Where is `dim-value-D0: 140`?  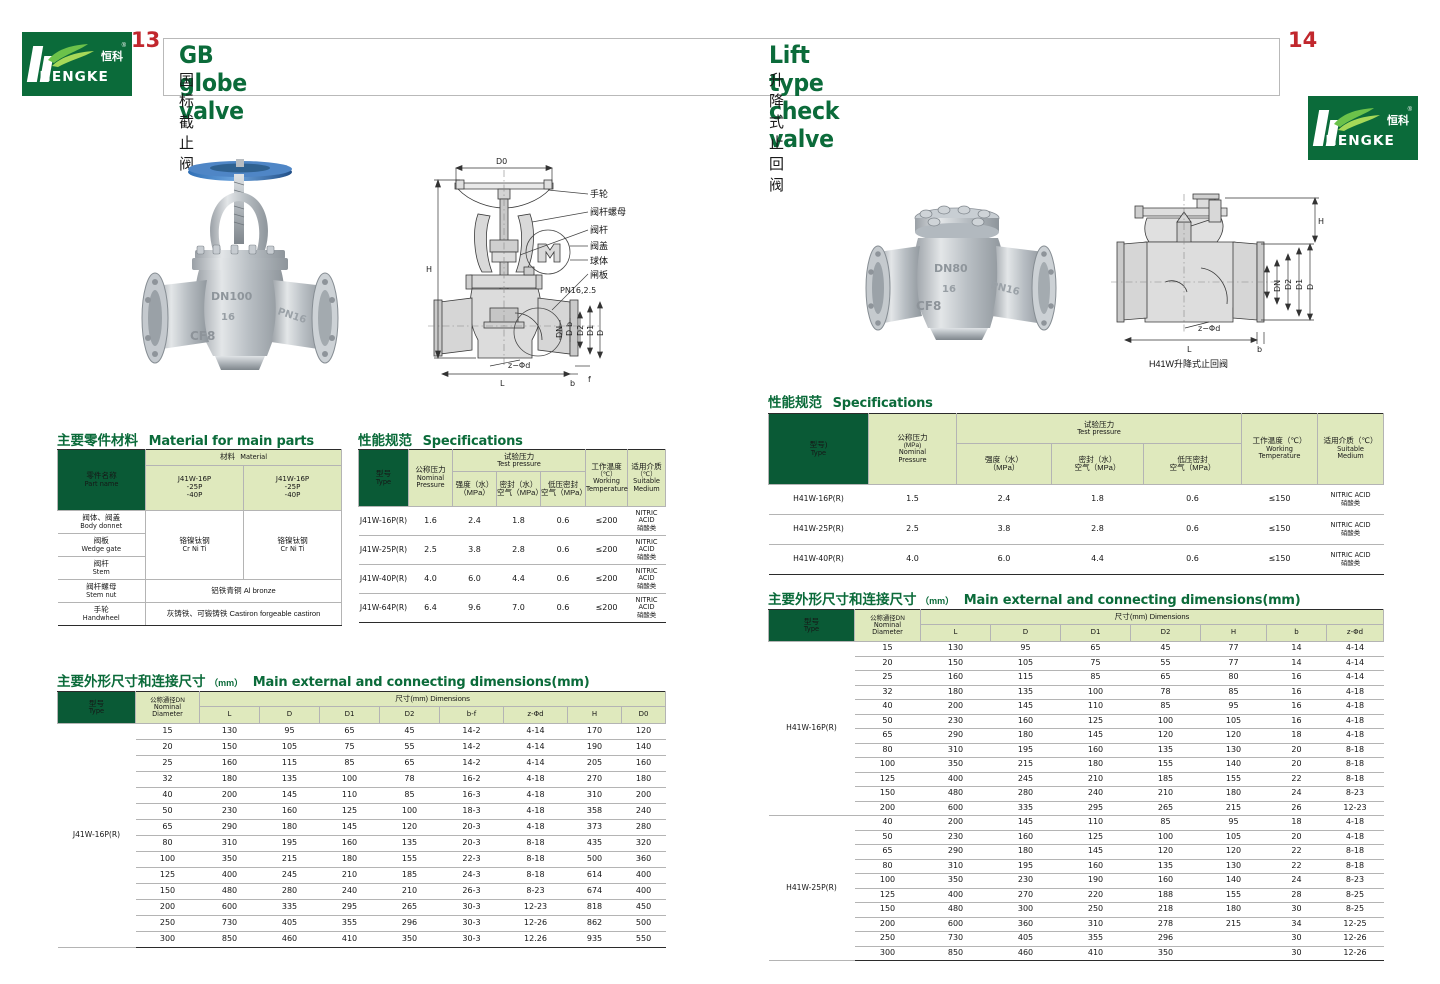 dim-value-D0: 140 is located at coordinates (643, 747).